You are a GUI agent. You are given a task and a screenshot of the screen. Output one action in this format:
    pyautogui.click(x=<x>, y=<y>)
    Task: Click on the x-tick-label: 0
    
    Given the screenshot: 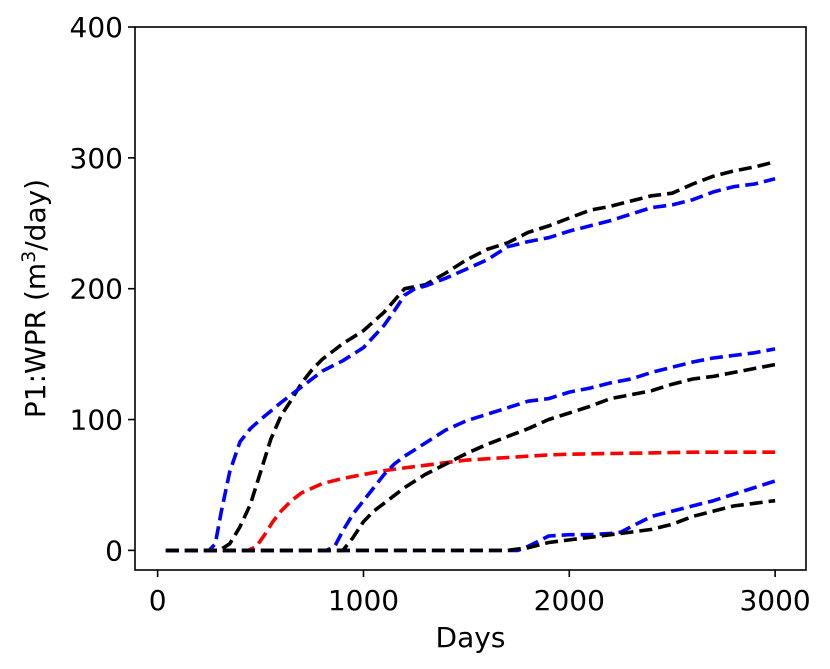 What is the action you would take?
    pyautogui.click(x=158, y=600)
    